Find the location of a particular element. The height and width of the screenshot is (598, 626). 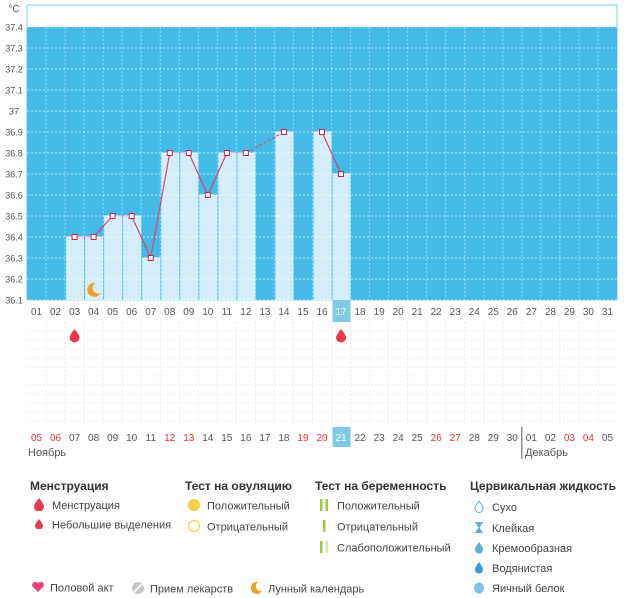

cycle-day-label: 08 is located at coordinates (170, 312).